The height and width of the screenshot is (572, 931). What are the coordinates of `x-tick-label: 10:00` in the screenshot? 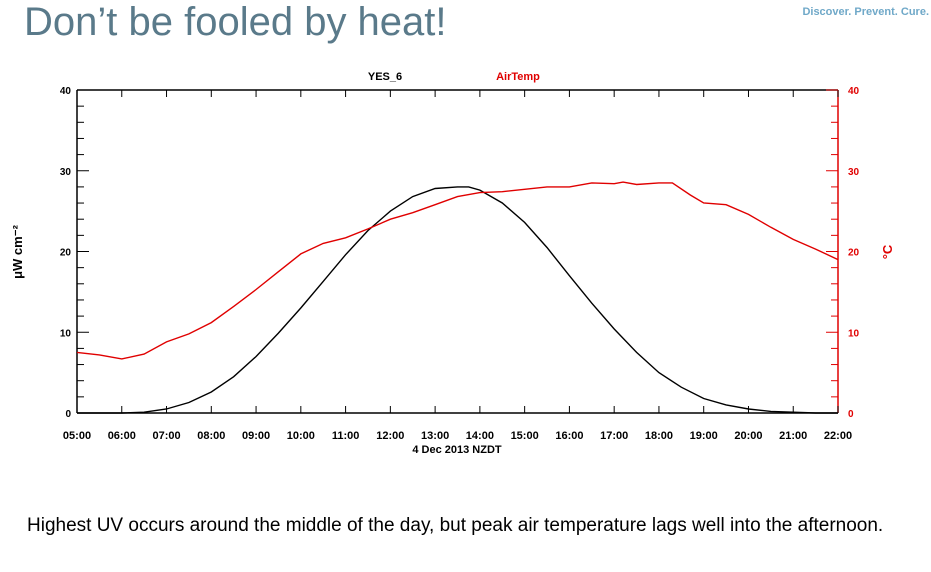 It's located at (301, 436).